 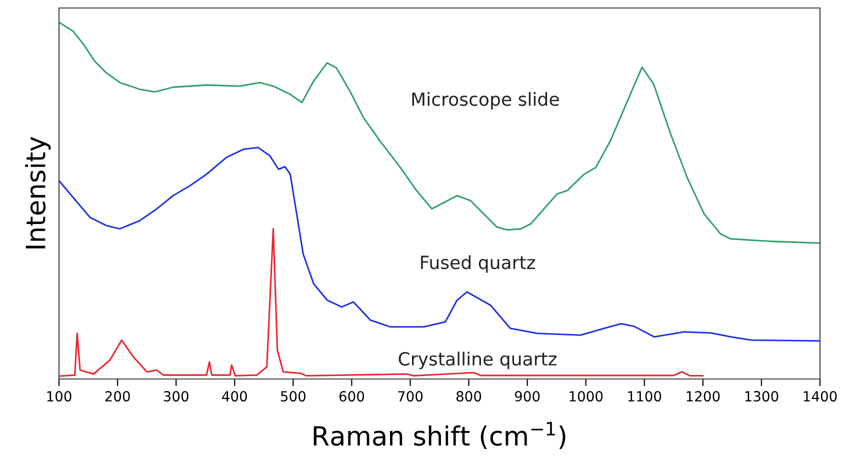 I want to click on text: Microscope slide, so click(x=485, y=101).